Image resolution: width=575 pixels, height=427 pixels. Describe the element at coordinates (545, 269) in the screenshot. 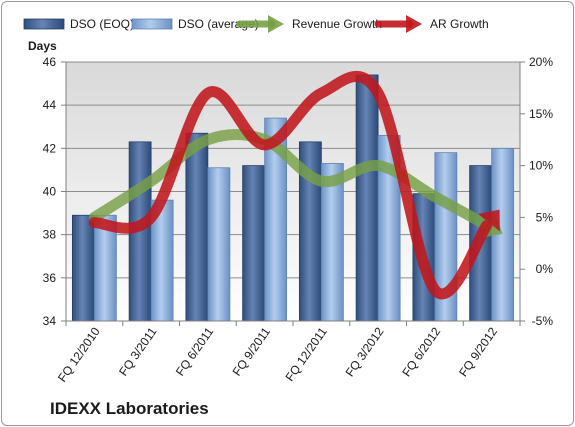

I see `y-right-tick-label: 0%` at that location.